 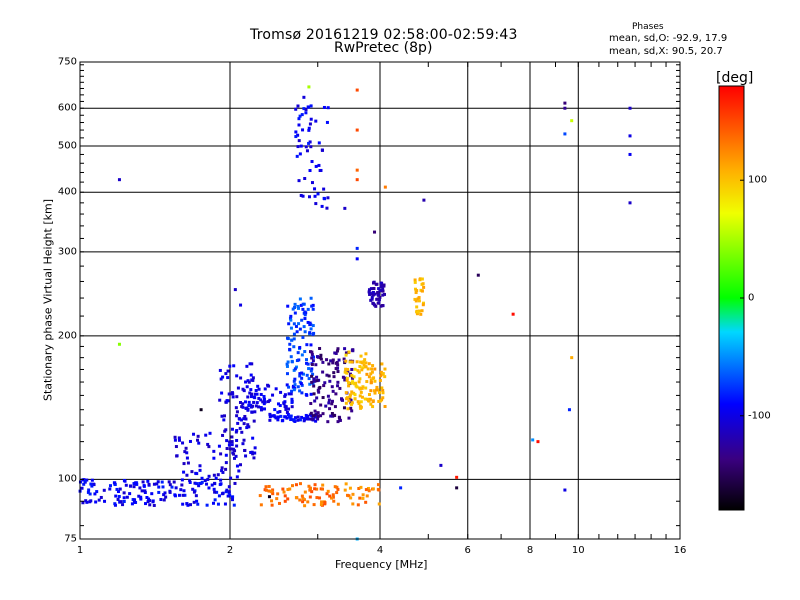 I want to click on phase-stats-o-mode: mean, sd,O: -92.9, 17.9, so click(x=668, y=38).